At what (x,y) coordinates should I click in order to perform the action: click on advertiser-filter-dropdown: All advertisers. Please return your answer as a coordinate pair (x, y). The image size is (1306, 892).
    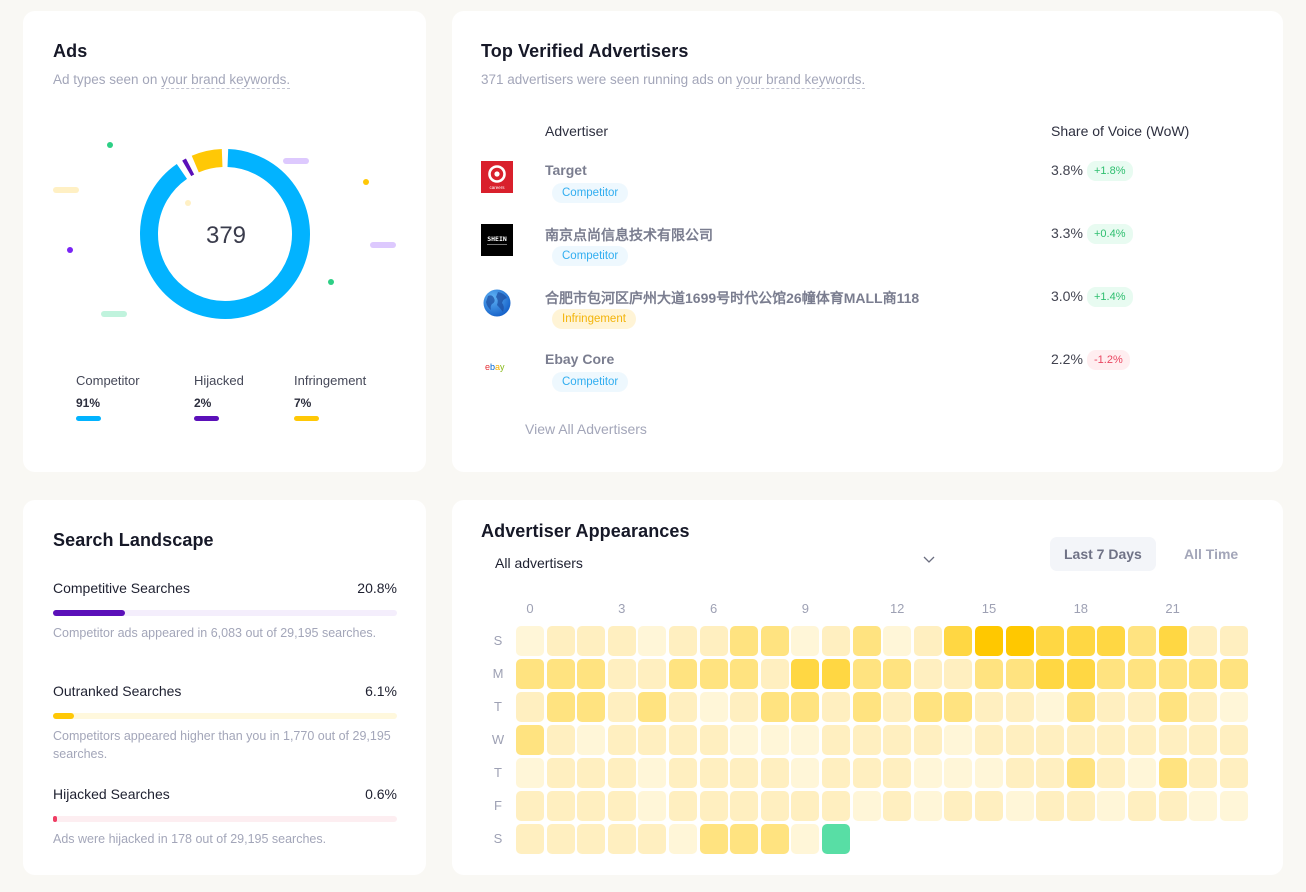
    Looking at the image, I should click on (715, 563).